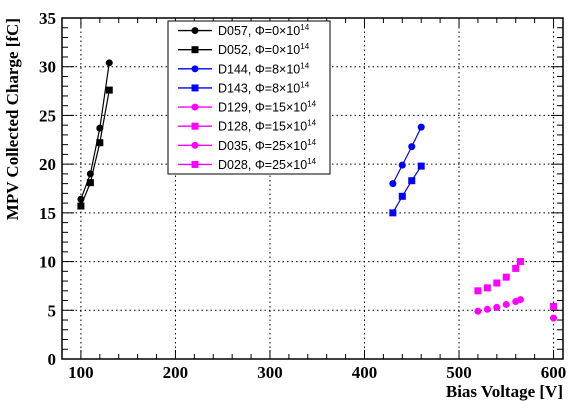  Describe the element at coordinates (176, 372) in the screenshot. I see `x-tick-label: 200` at that location.